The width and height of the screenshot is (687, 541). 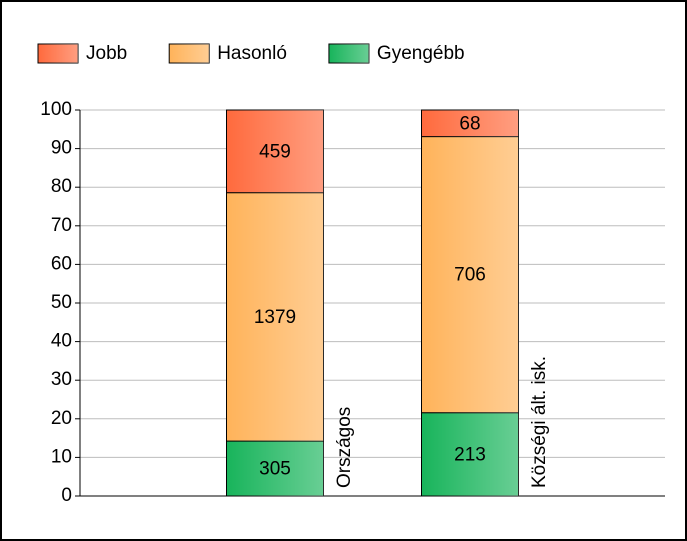 What do you see at coordinates (61, 263) in the screenshot?
I see `y-tick-label: 60` at bounding box center [61, 263].